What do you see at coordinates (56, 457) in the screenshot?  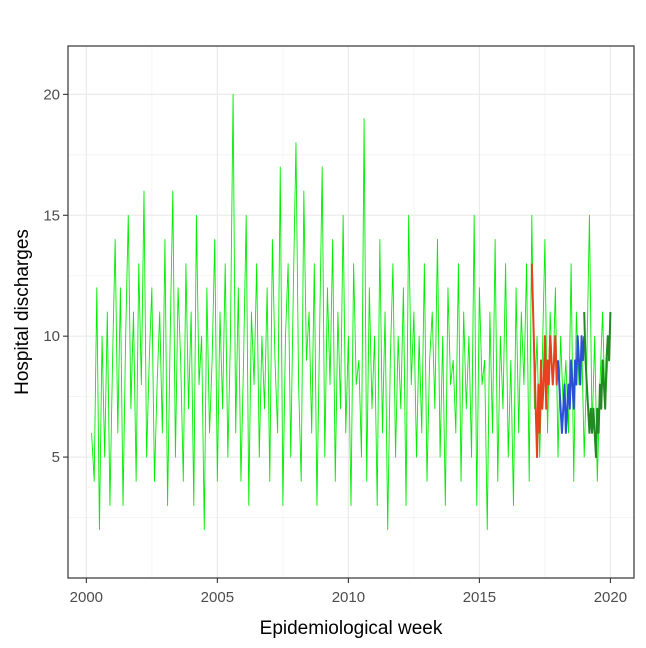 I see `y-tick-label: 5` at bounding box center [56, 457].